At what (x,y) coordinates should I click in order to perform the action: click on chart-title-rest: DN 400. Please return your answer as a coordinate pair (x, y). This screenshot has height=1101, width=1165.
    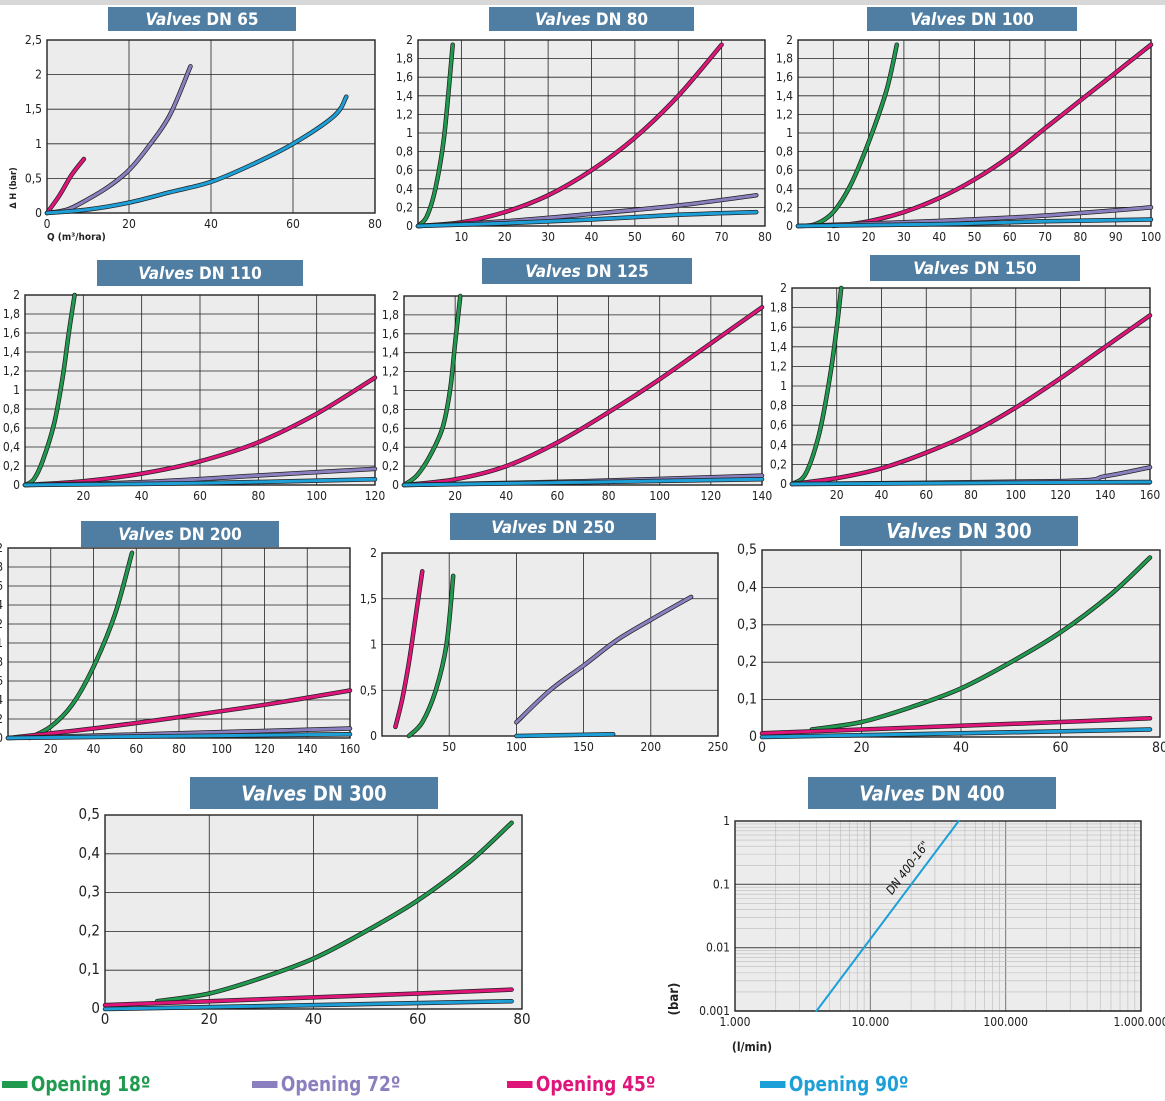
    Looking at the image, I should click on (965, 794).